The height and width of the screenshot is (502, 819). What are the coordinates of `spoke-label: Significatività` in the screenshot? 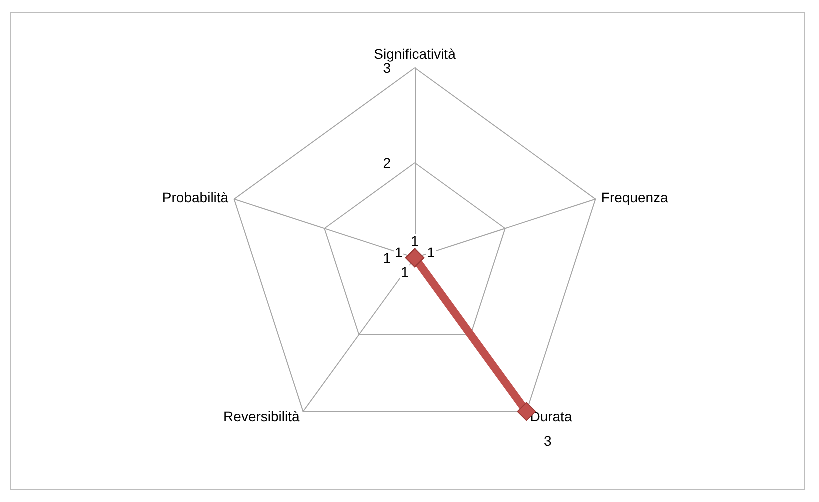 It's located at (415, 54).